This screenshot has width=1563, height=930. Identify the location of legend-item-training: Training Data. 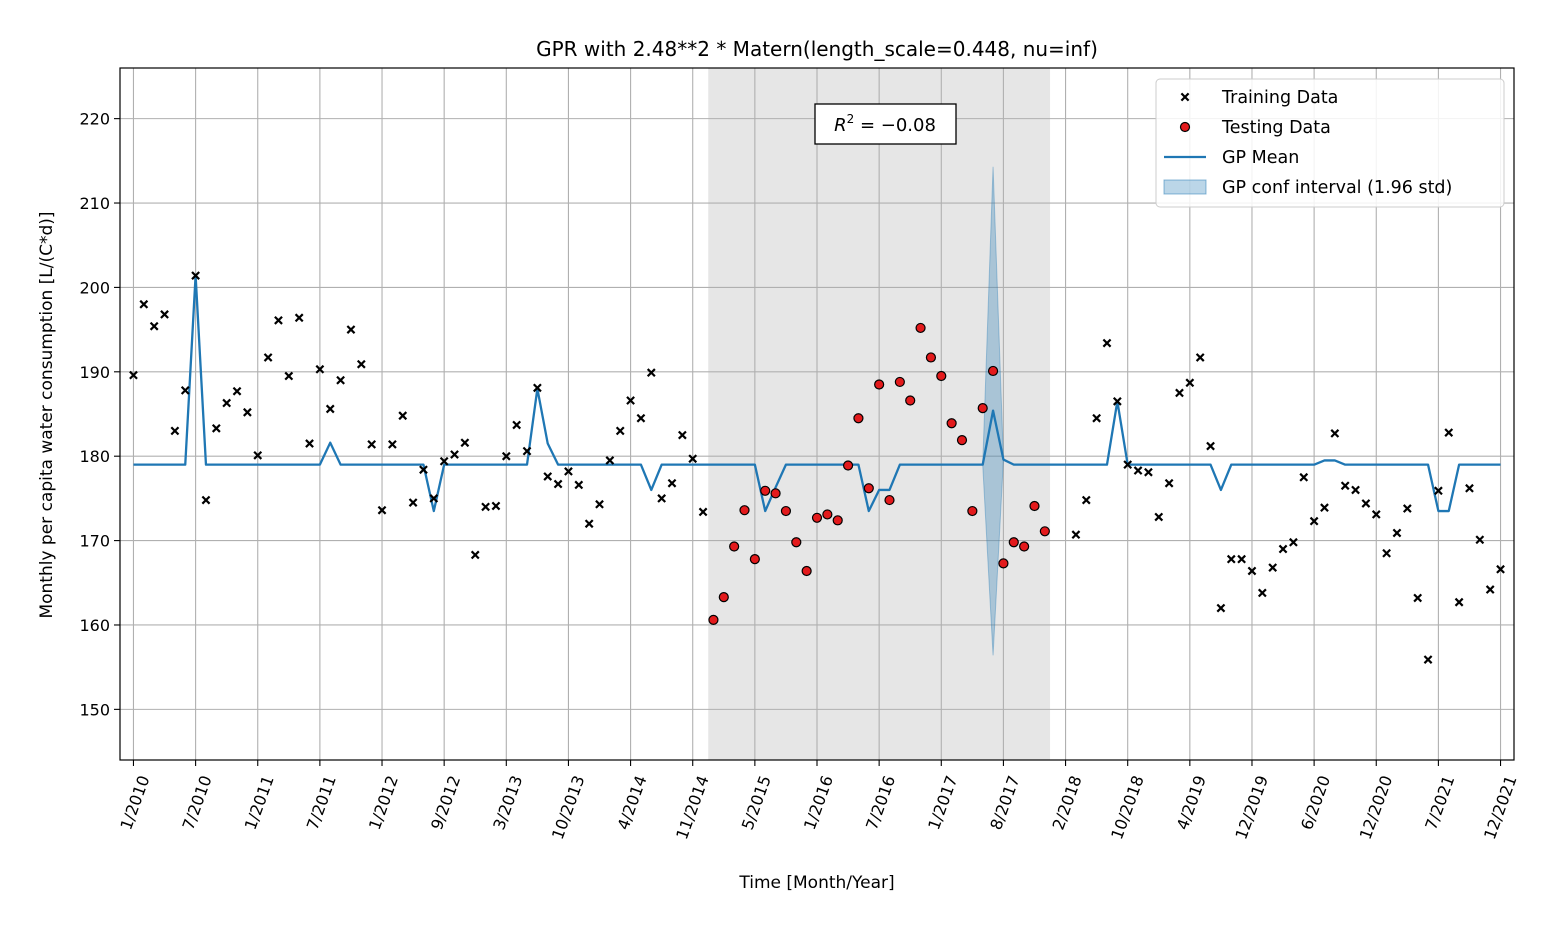
(1259, 98).